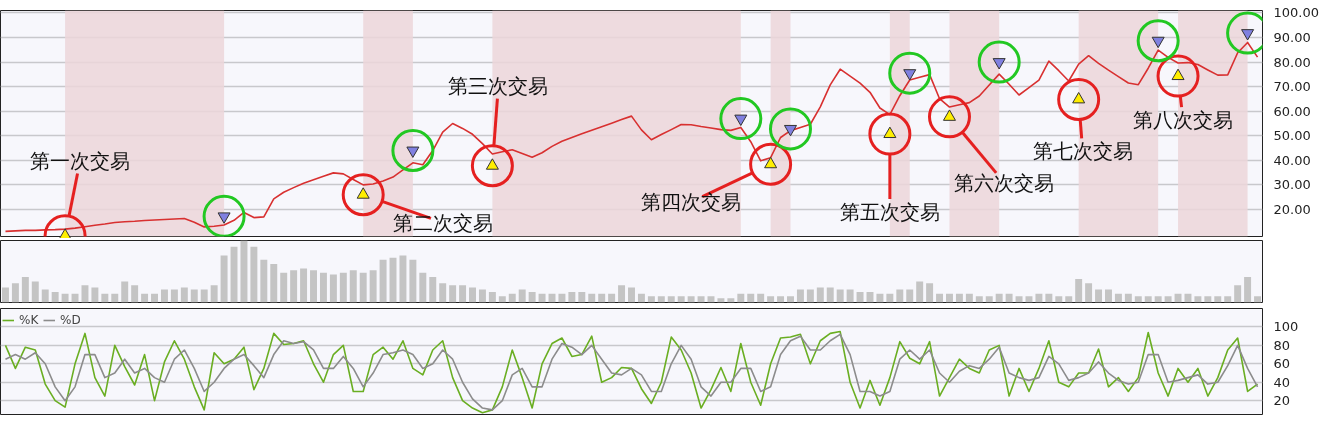 The width and height of the screenshot is (1323, 422). Describe the element at coordinates (1296, 13) in the screenshot. I see `y-tick-label: 100.00` at that location.